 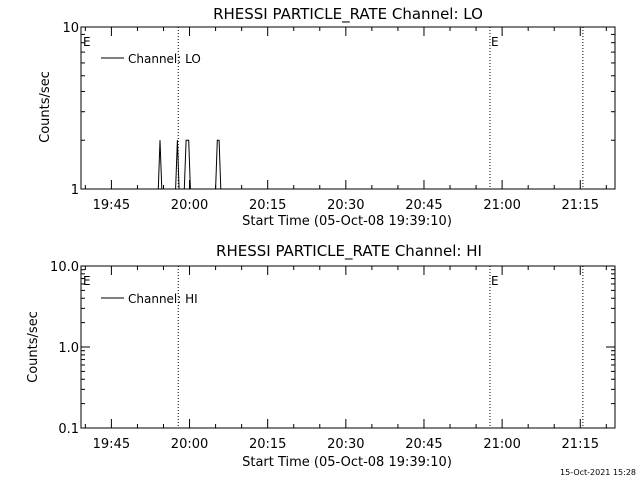 What do you see at coordinates (347, 221) in the screenshot?
I see `lo-x-axis-label: Start Time (05-Oct-08 19:39:10)` at bounding box center [347, 221].